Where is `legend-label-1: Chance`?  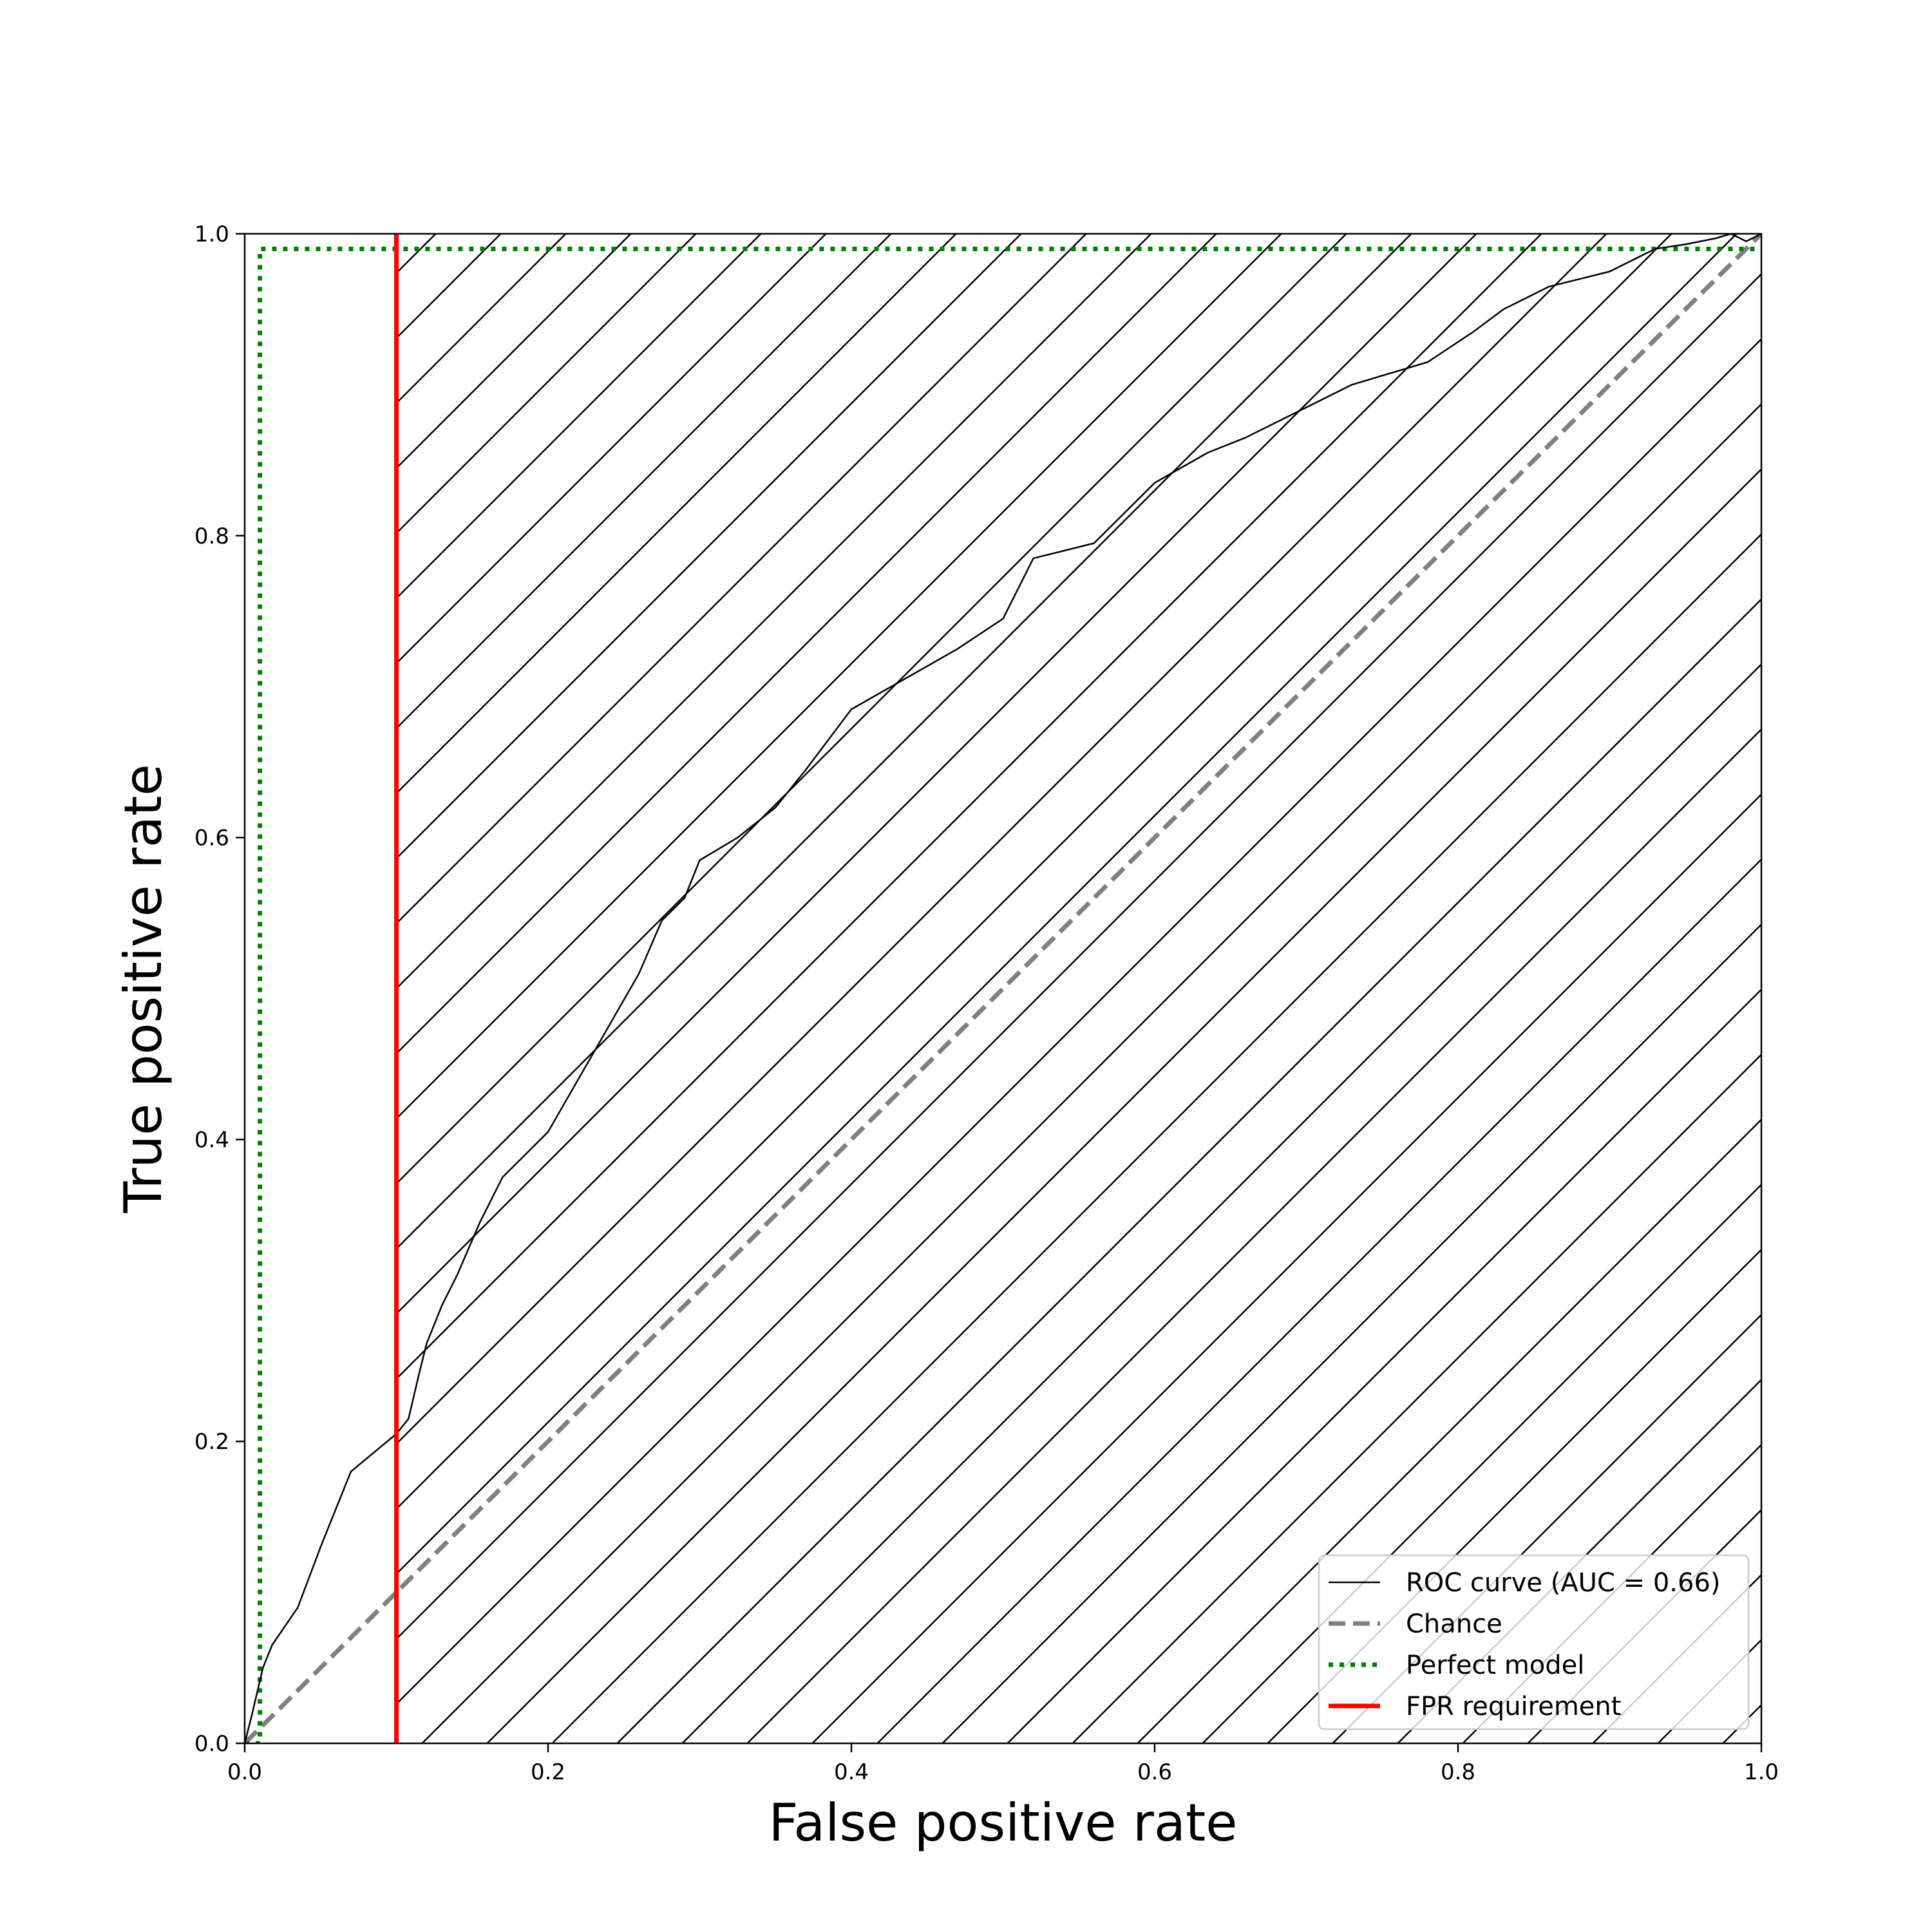
legend-label-1: Chance is located at coordinates (1454, 1624).